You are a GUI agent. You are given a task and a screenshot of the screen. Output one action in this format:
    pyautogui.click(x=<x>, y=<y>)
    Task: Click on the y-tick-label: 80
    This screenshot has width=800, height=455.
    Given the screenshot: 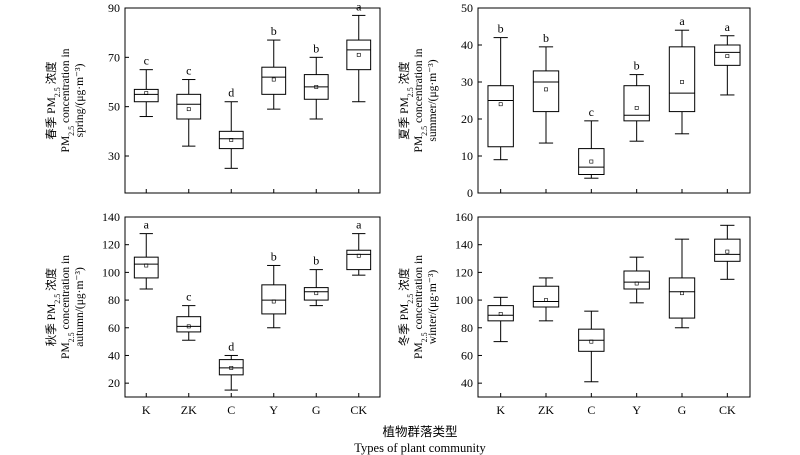 What is the action you would take?
    pyautogui.click(x=467, y=328)
    